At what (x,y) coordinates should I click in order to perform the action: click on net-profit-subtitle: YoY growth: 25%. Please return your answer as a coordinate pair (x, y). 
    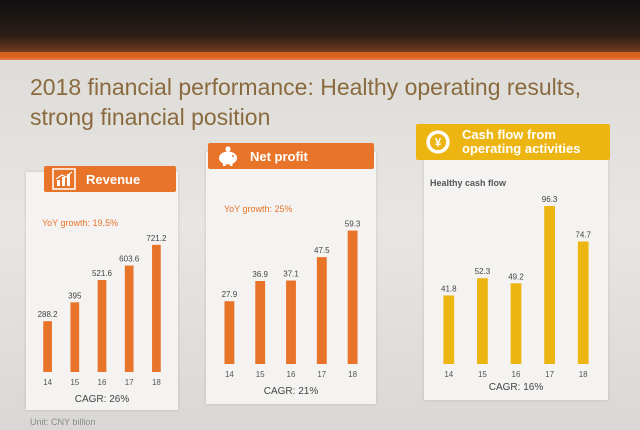
    Looking at the image, I should click on (258, 209).